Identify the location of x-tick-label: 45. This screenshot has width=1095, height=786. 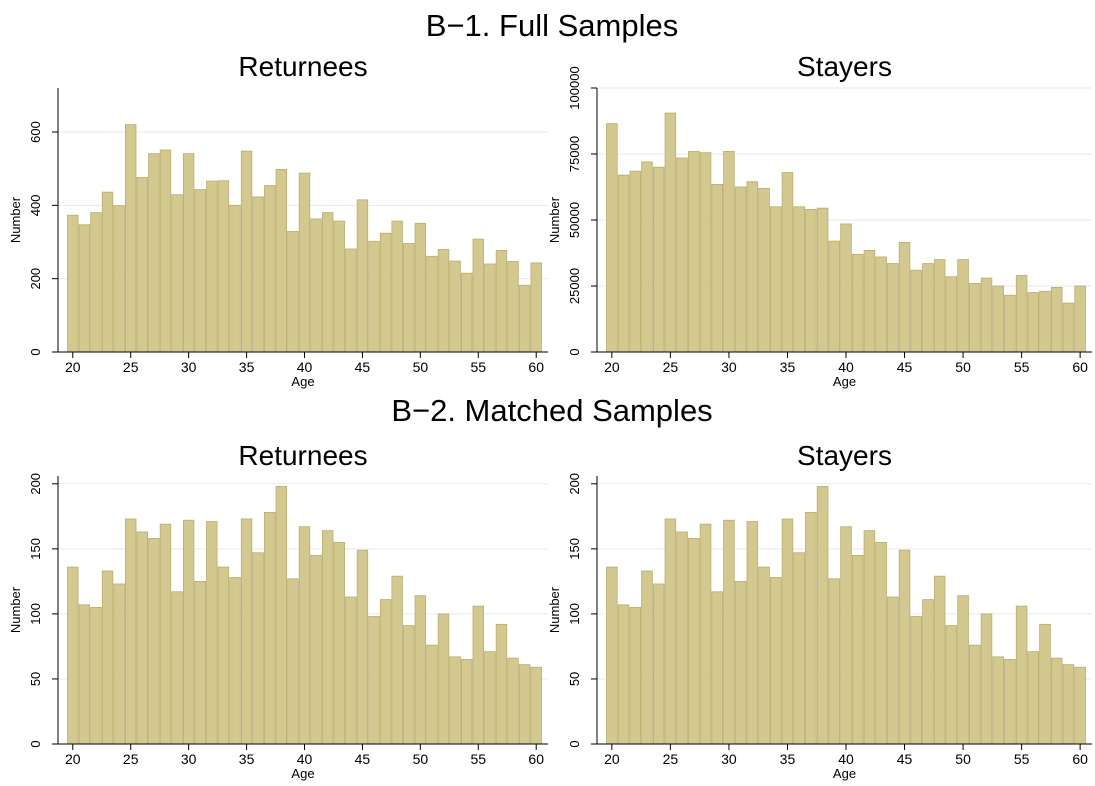
(363, 367).